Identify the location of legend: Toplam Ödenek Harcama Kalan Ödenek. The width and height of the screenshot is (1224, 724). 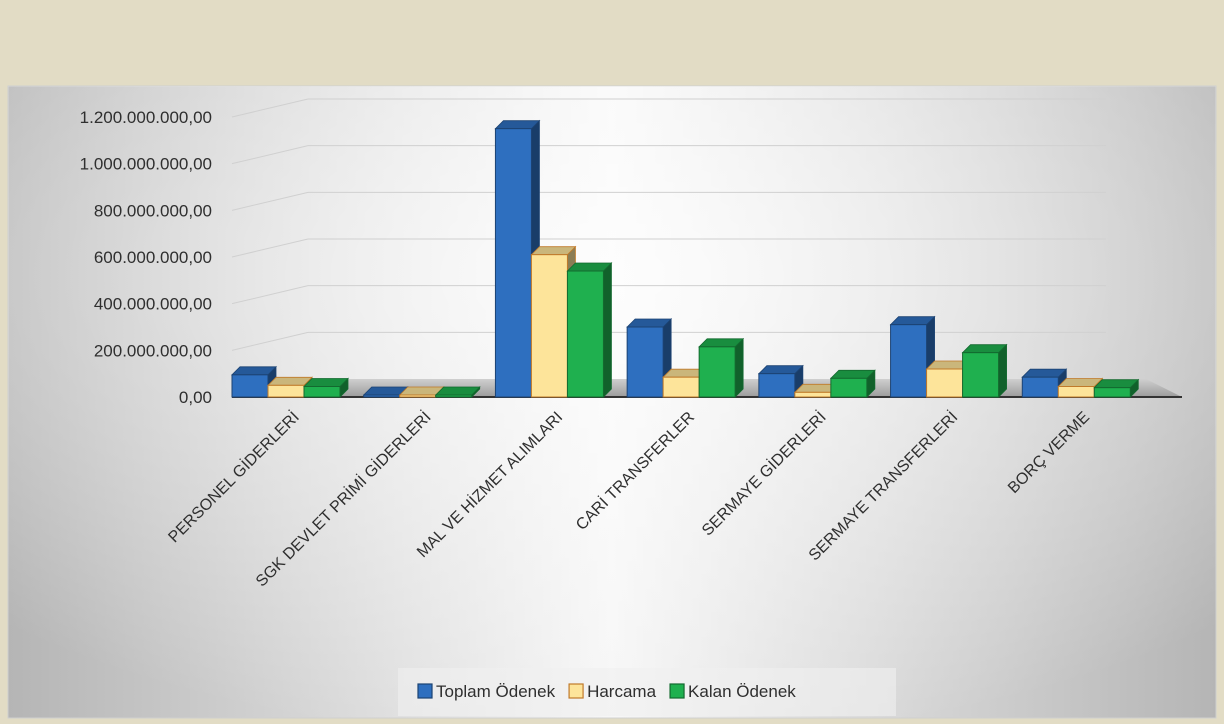
(647, 692).